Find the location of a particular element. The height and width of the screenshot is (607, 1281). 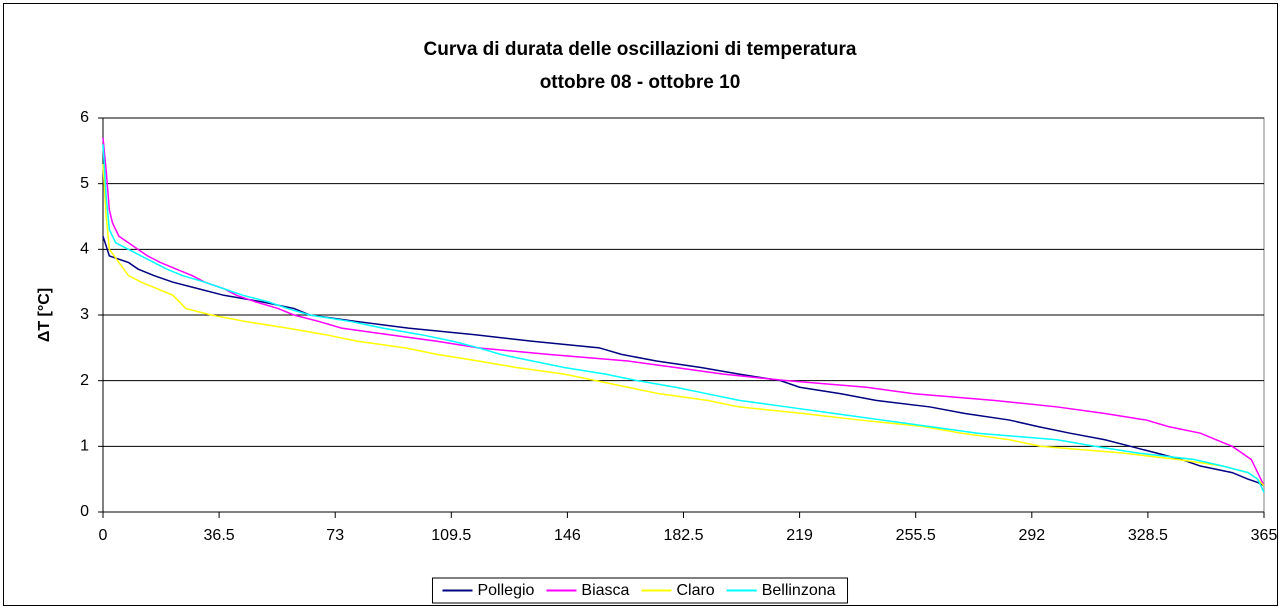

x-tick-label: 328.5 is located at coordinates (1148, 535).